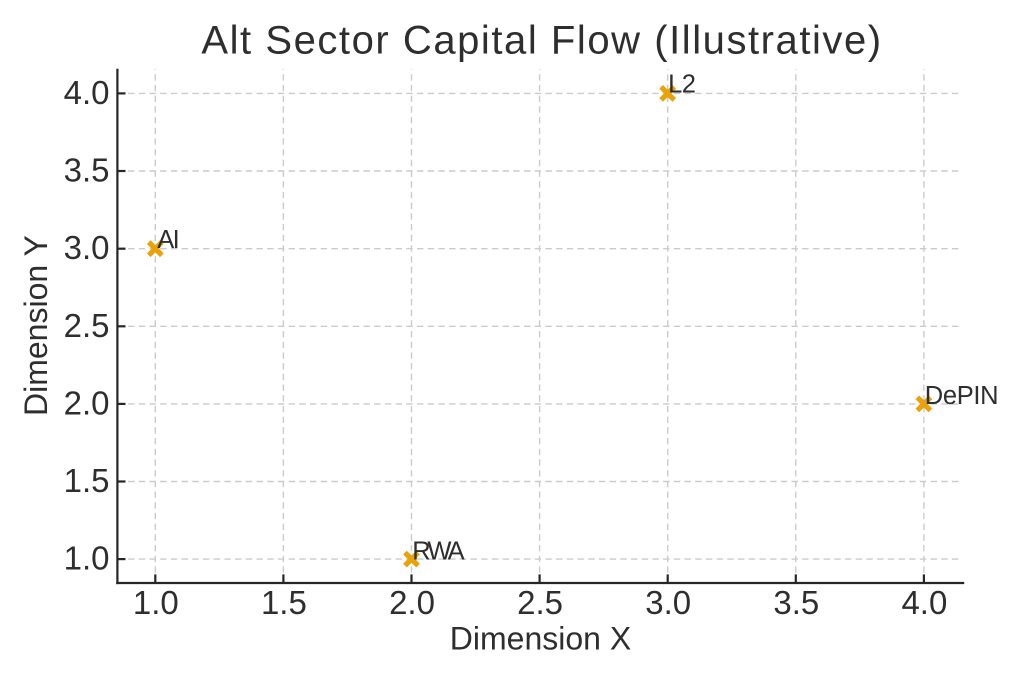 The height and width of the screenshot is (683, 1024). Describe the element at coordinates (167, 240) in the screenshot. I see `svg-text: AI` at that location.